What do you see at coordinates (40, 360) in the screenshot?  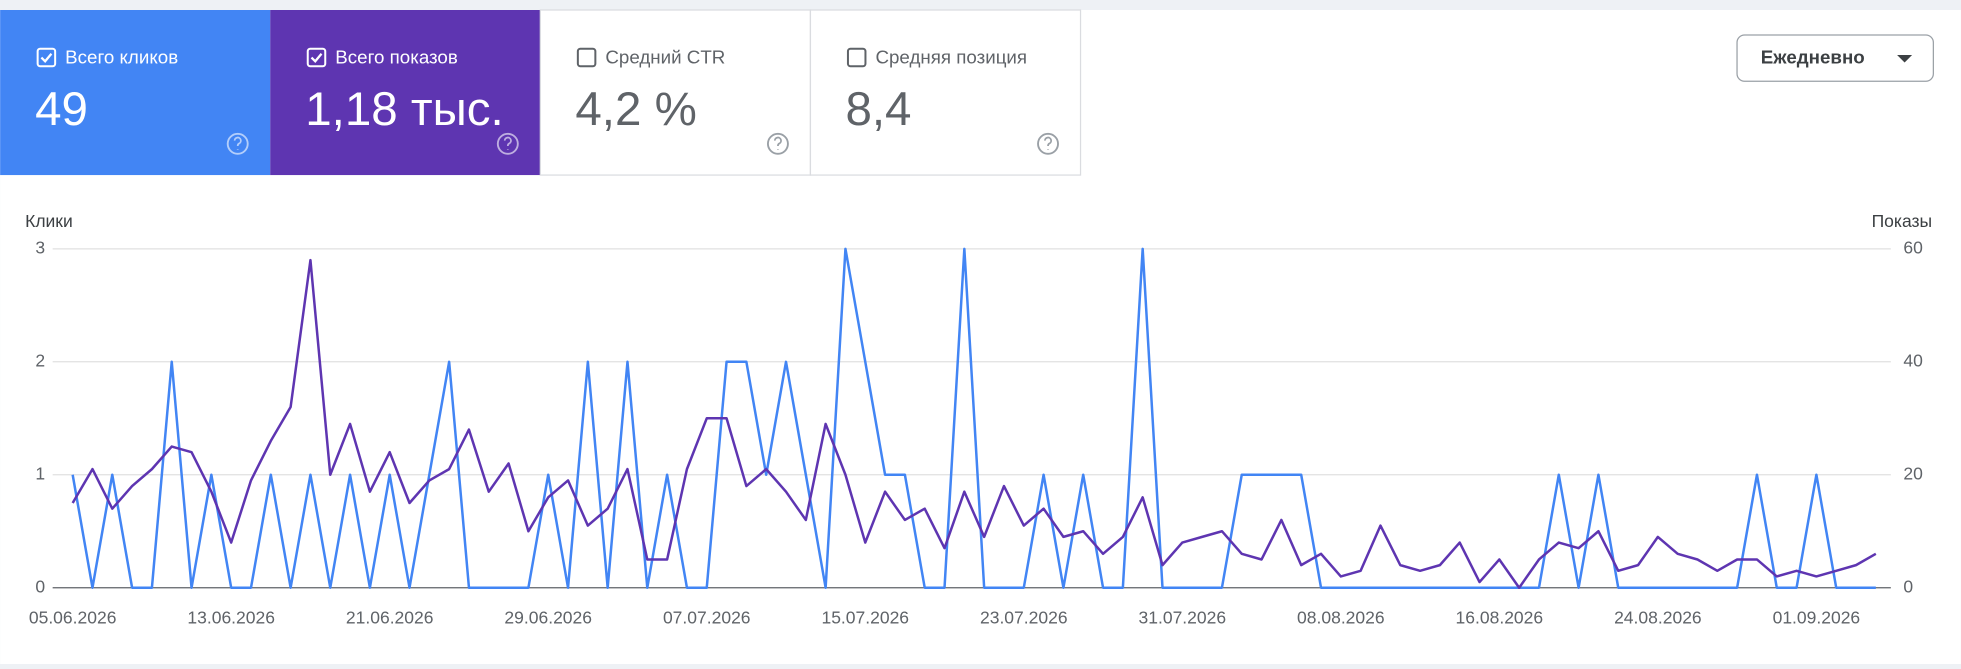 I see `y-tick-label: 2` at bounding box center [40, 360].